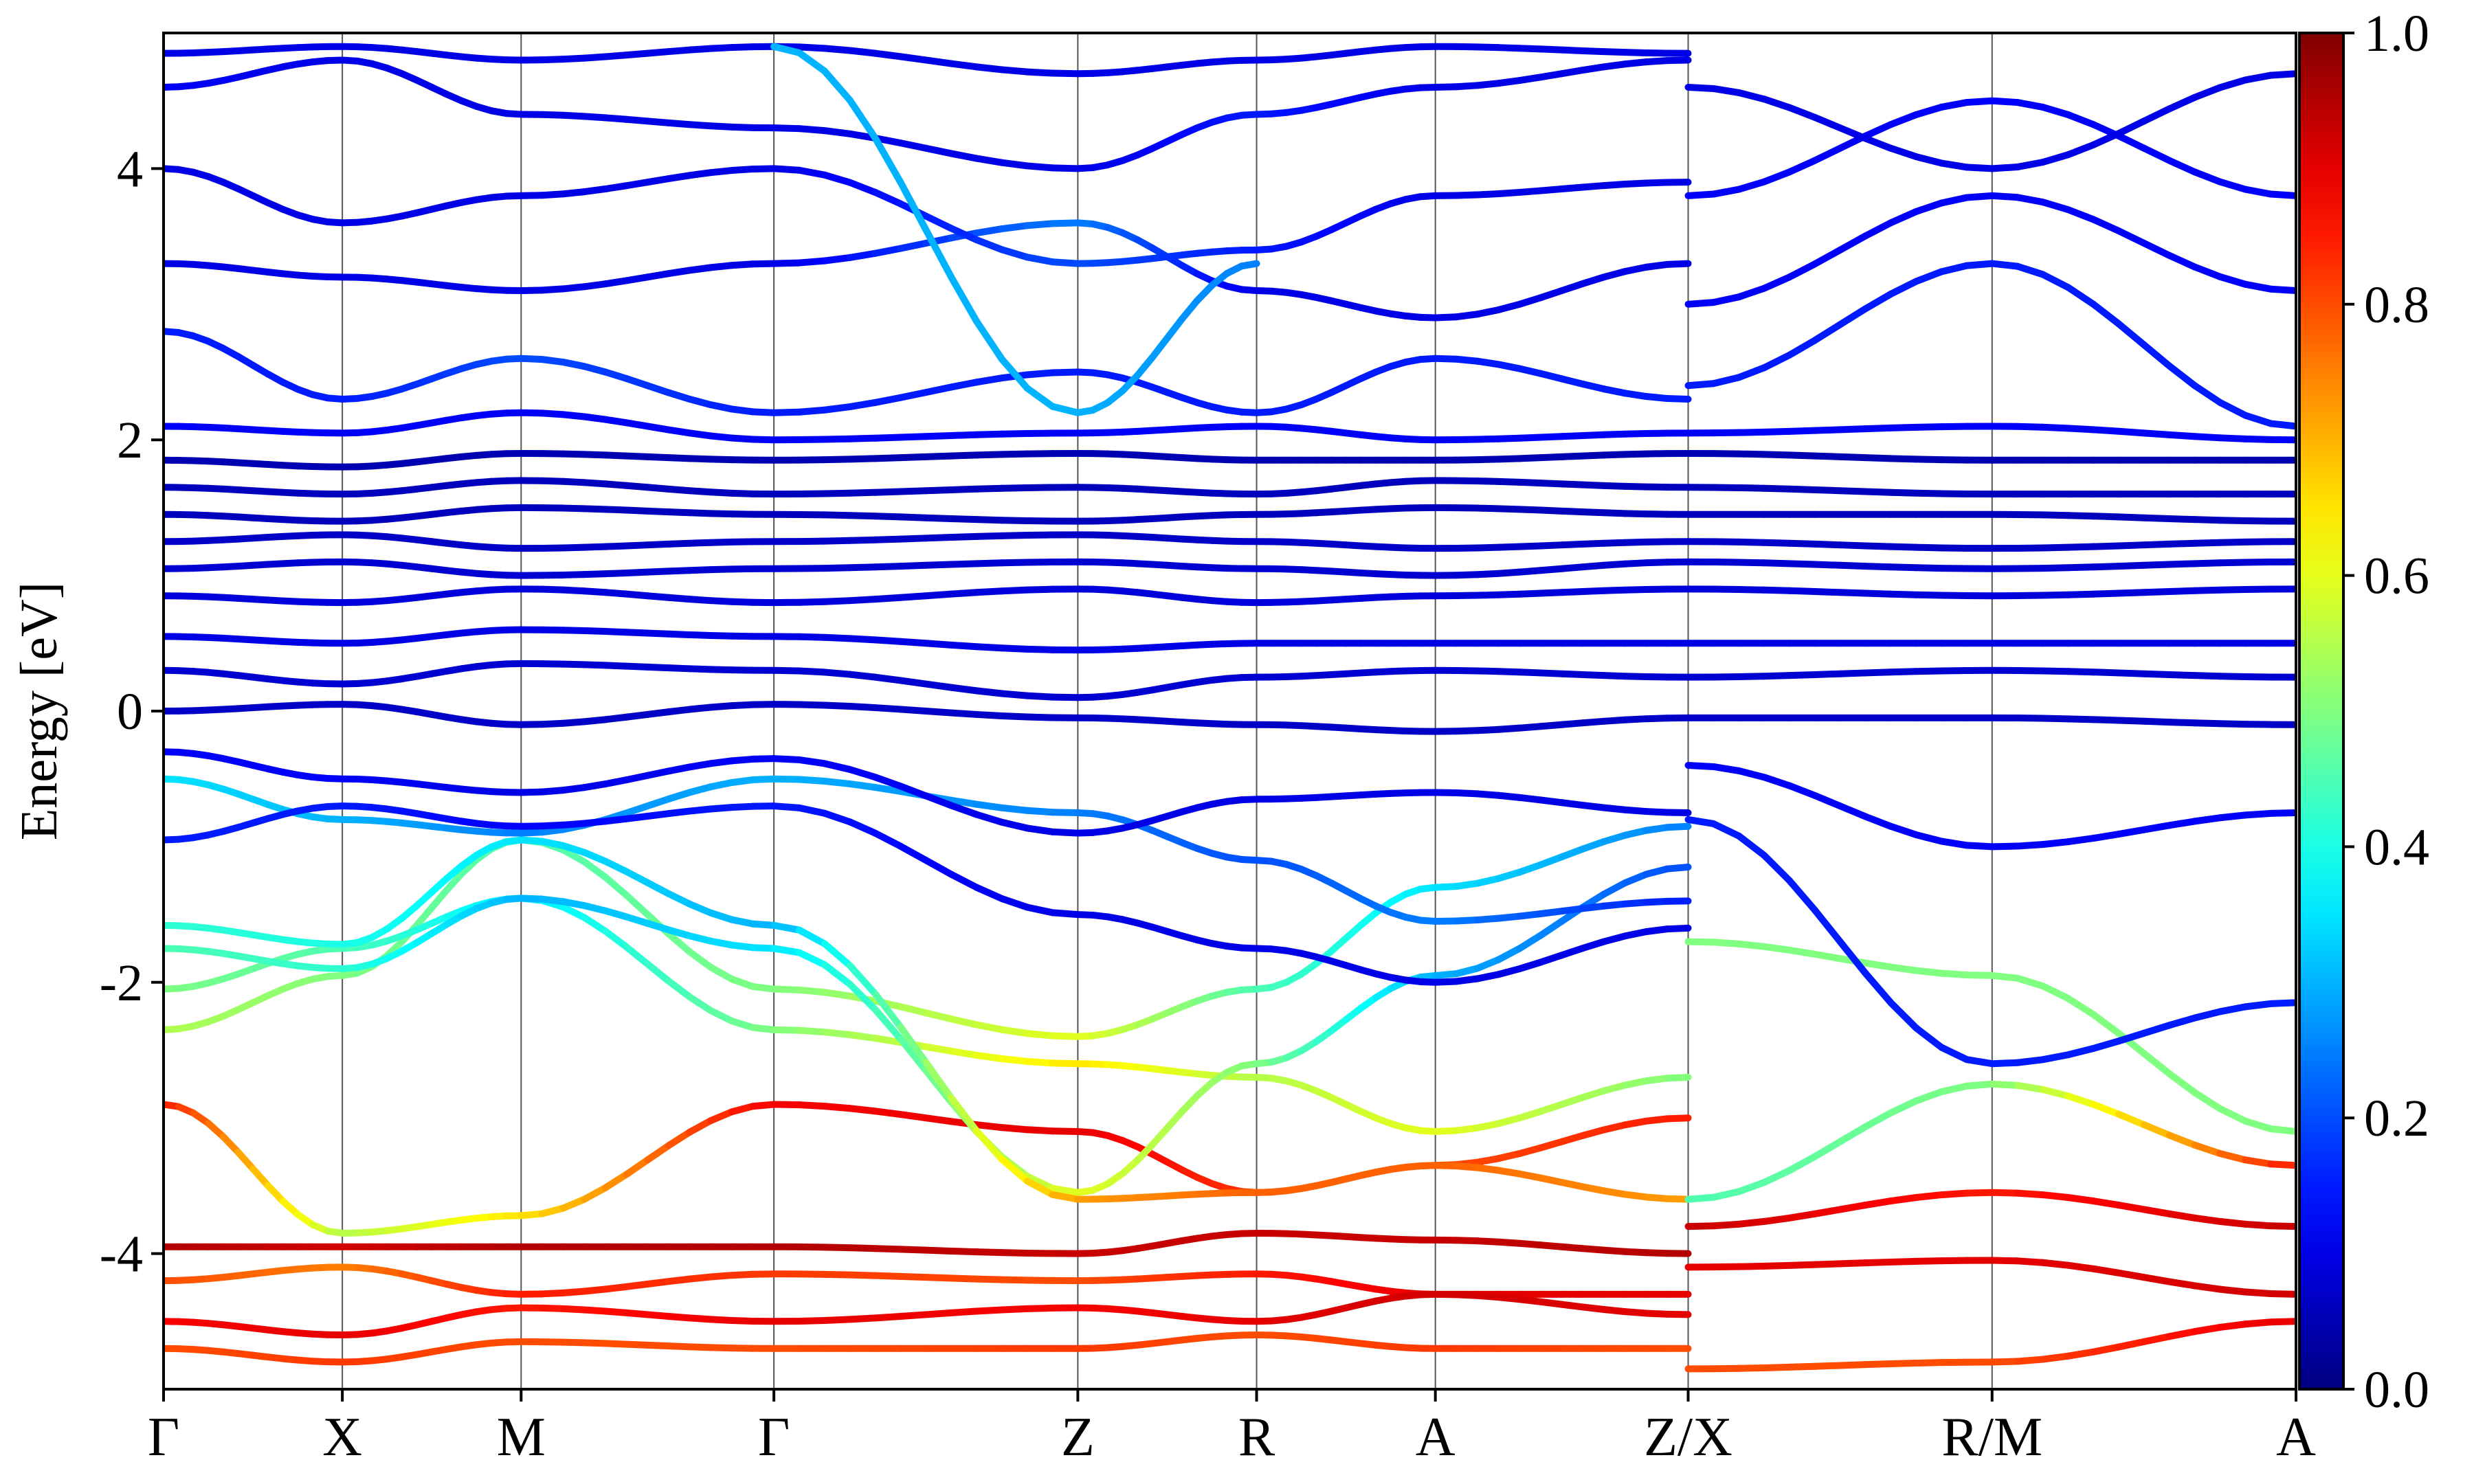 This screenshot has width=2474, height=1484. I want to click on y-tick-label: 0, so click(130, 712).